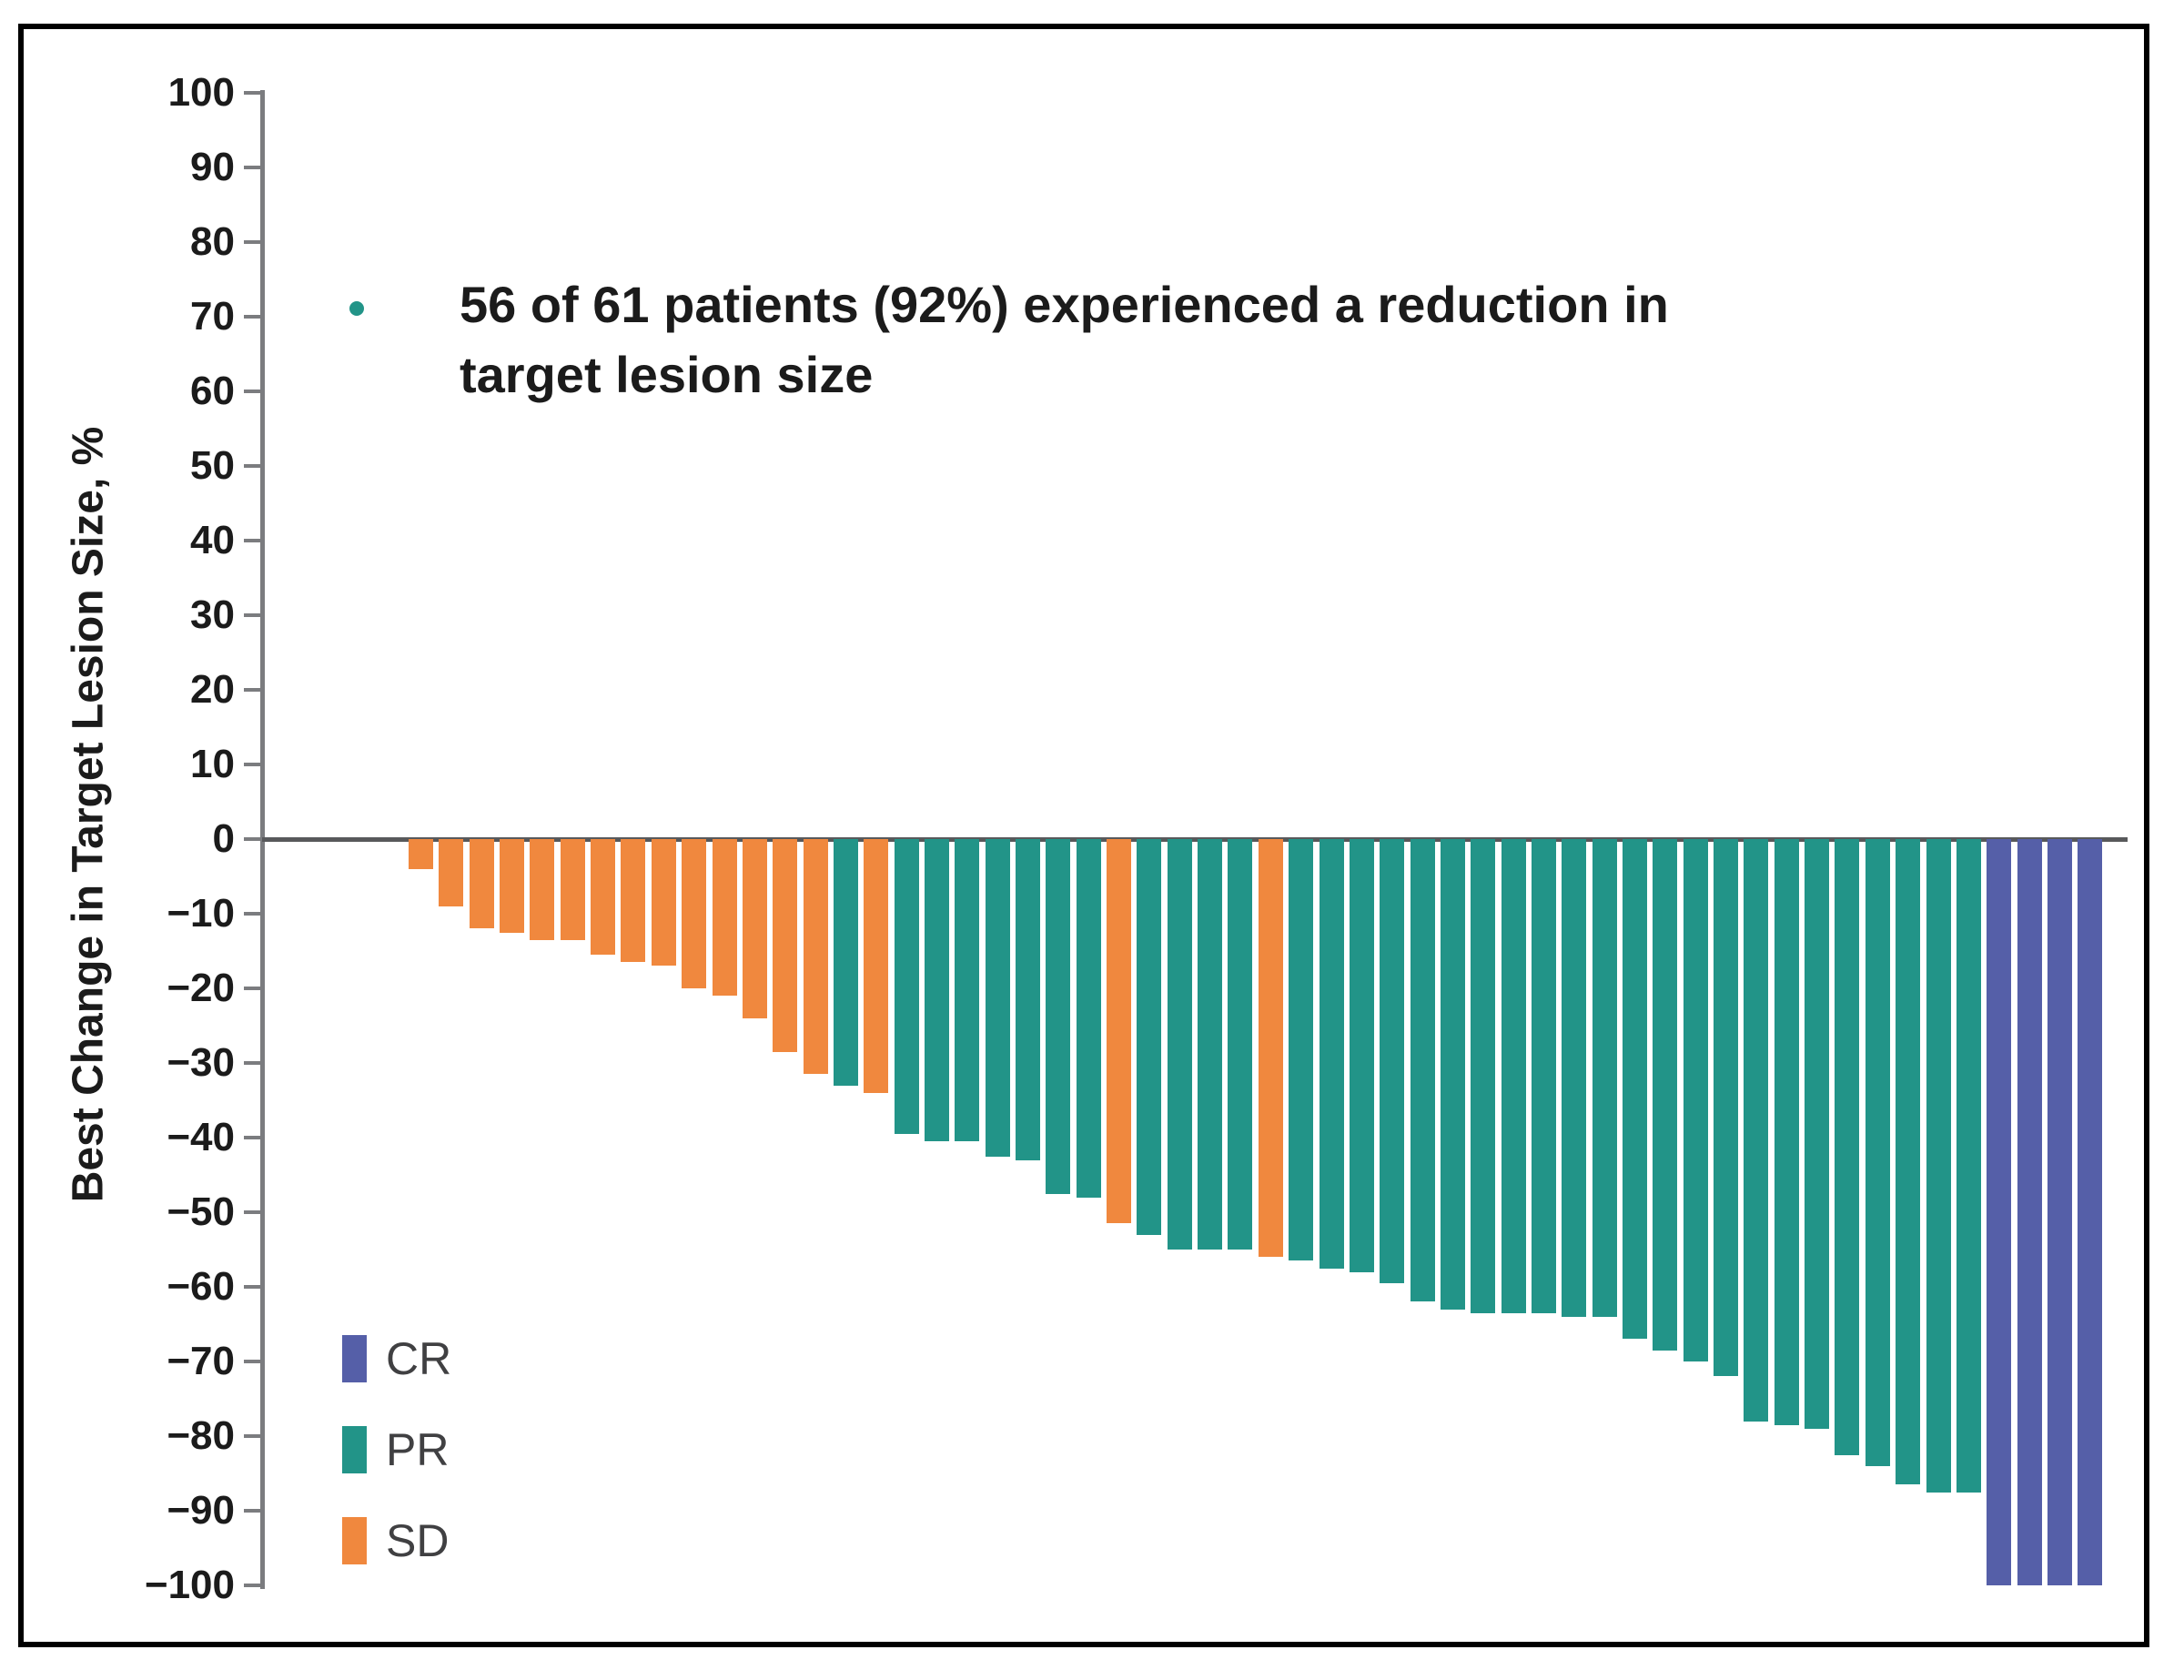 The height and width of the screenshot is (1680, 2184). I want to click on y-tick-label: 40, so click(213, 540).